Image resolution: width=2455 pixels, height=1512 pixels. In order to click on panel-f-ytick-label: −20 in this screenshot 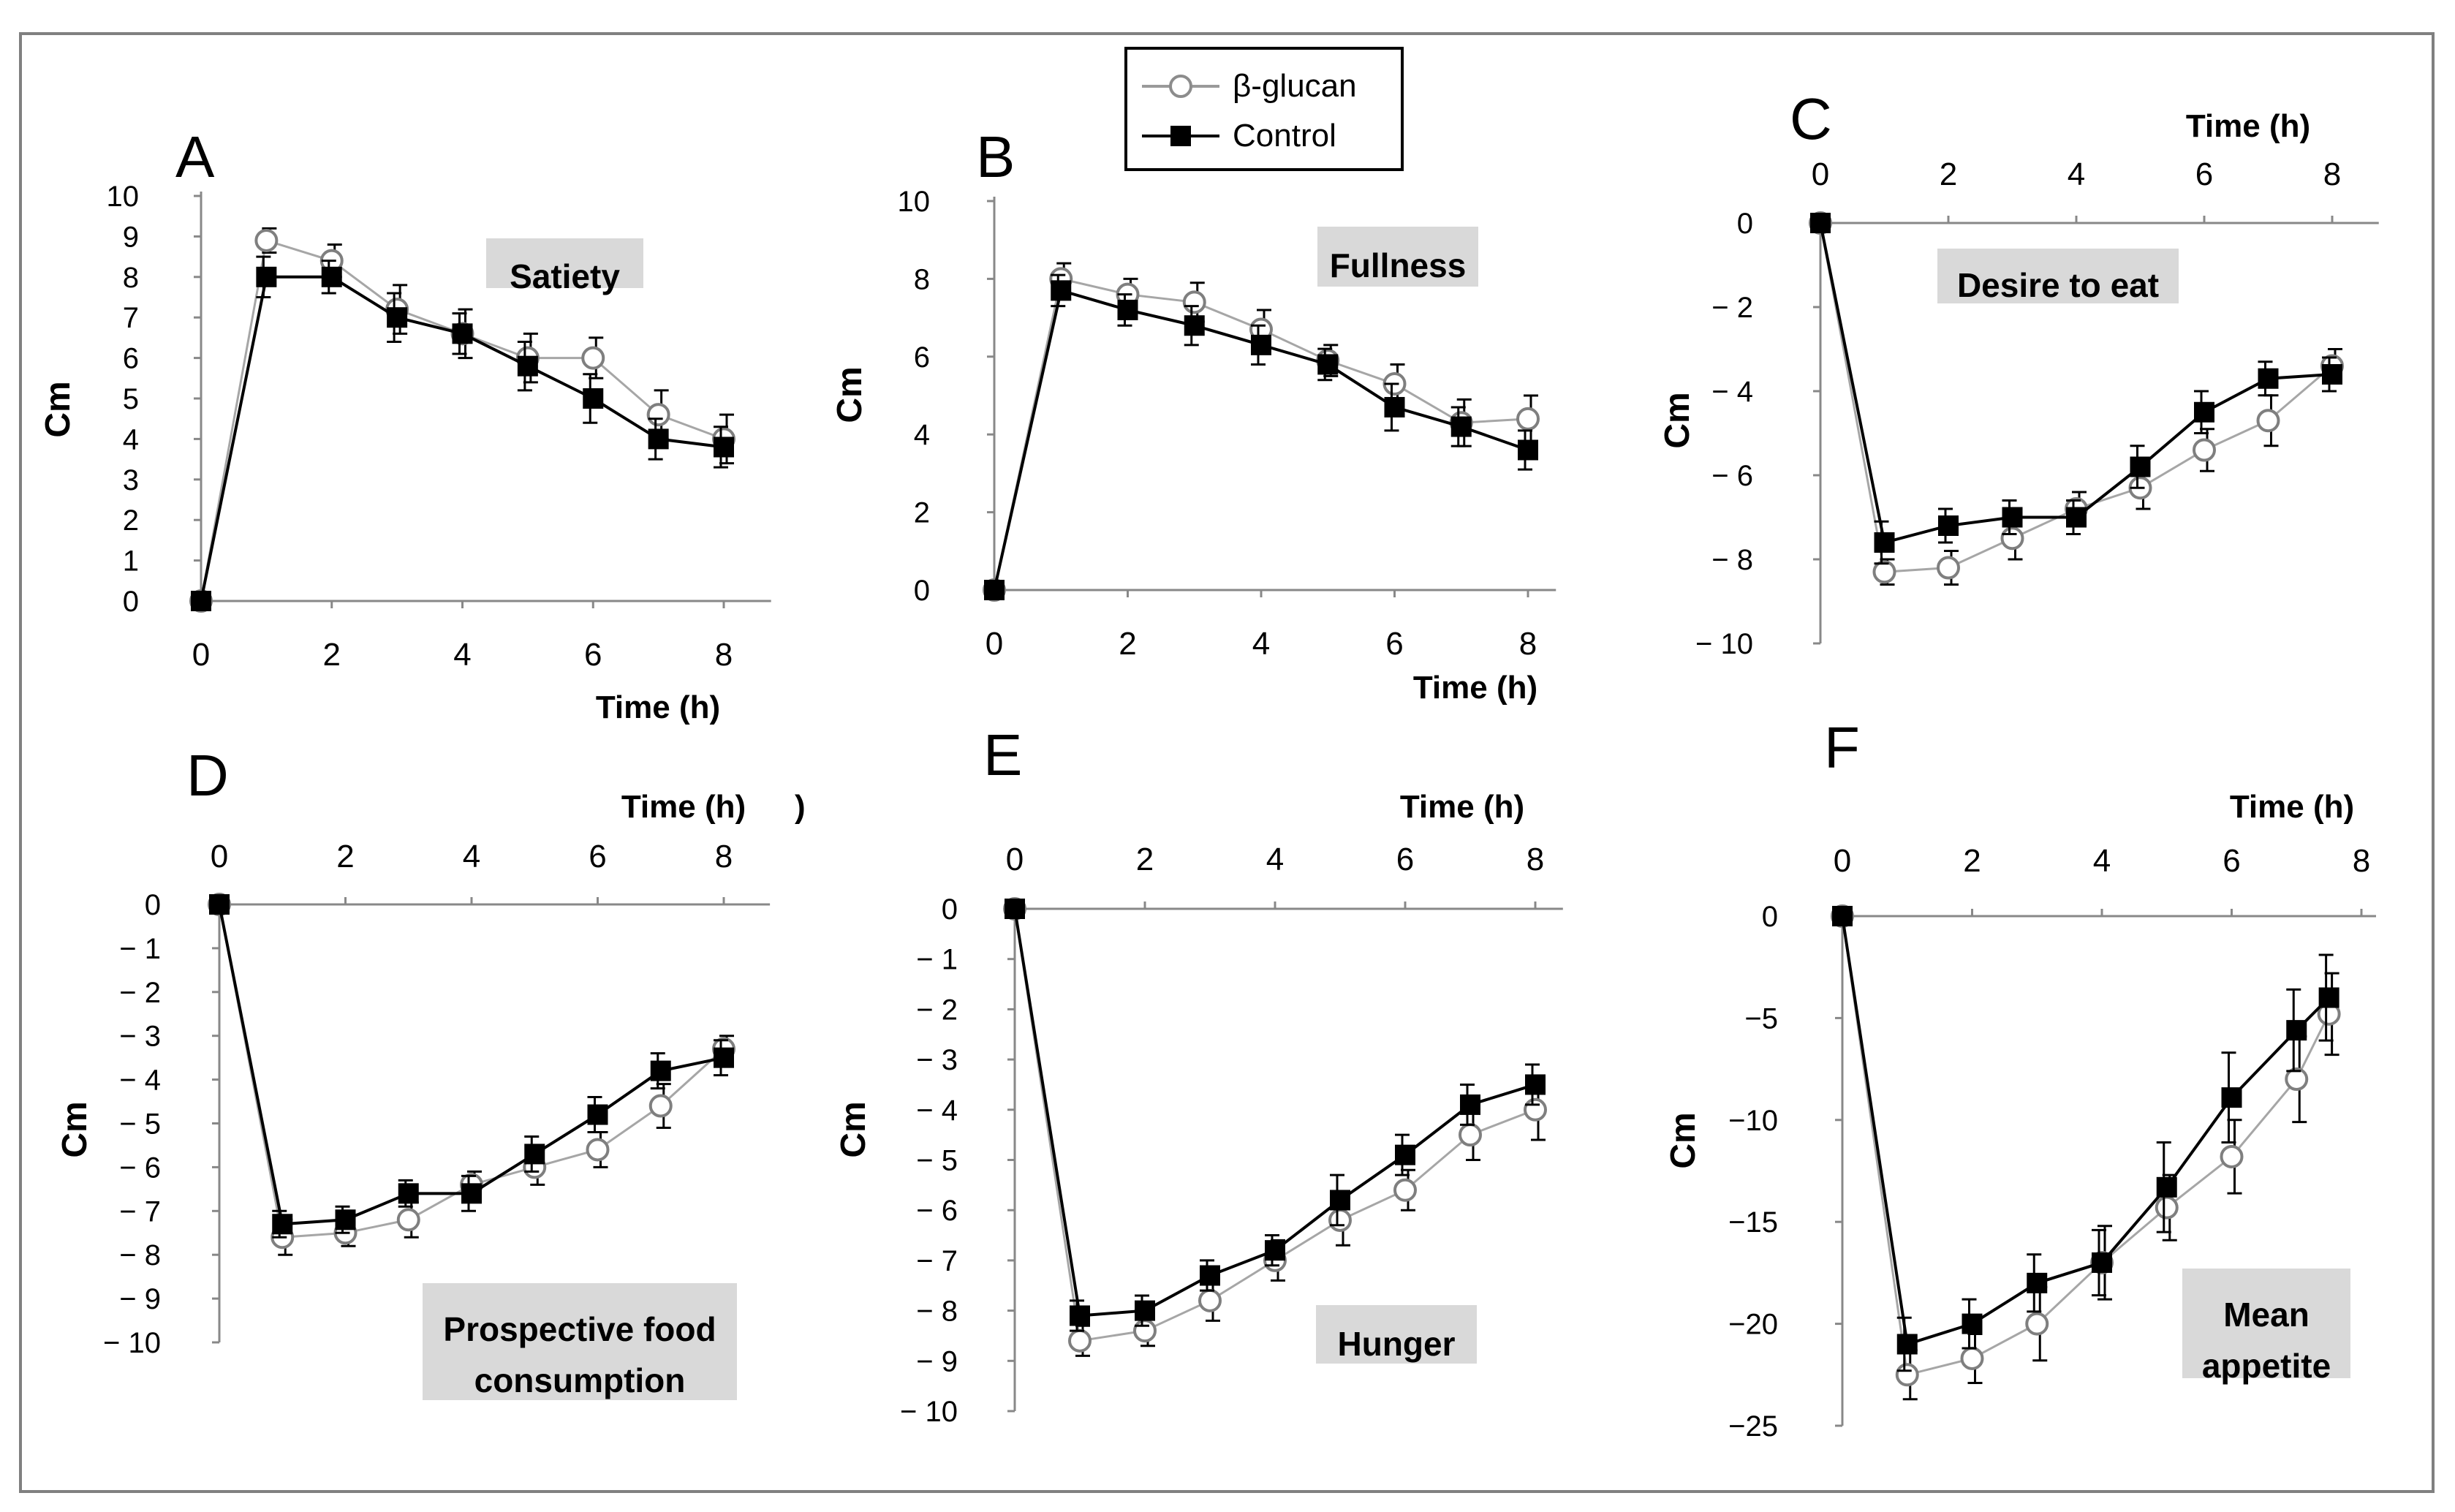, I will do `click(1753, 1325)`.